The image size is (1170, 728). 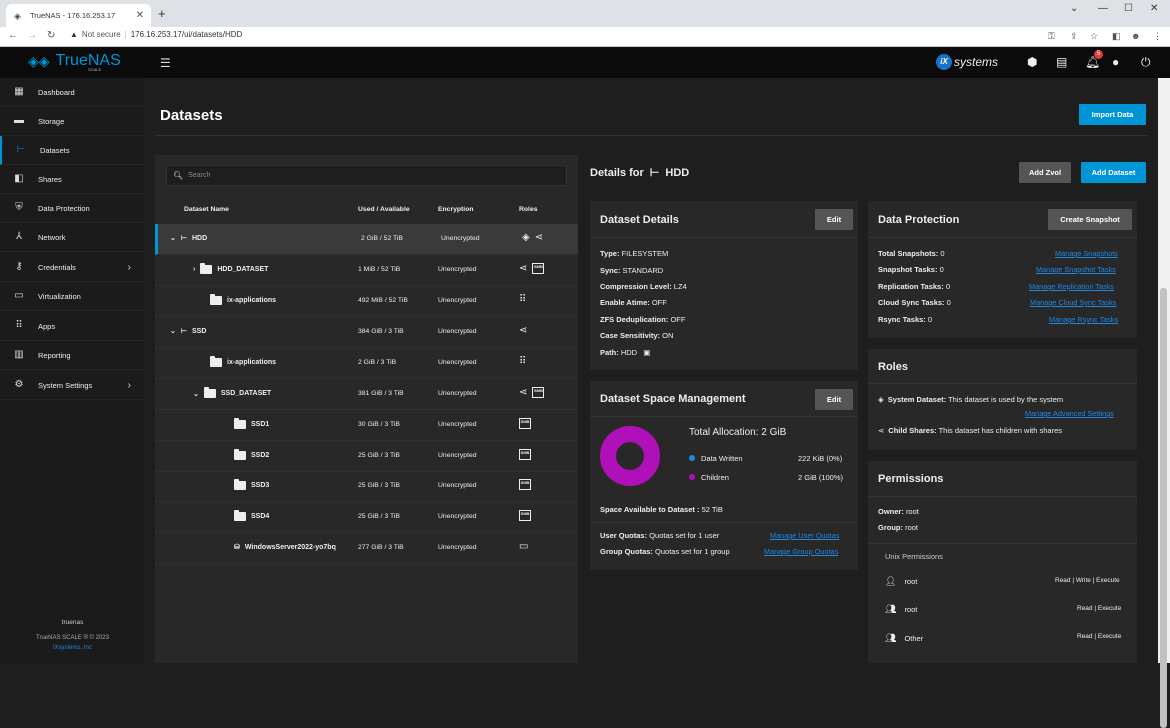 I want to click on top-bar, so click(x=585, y=62).